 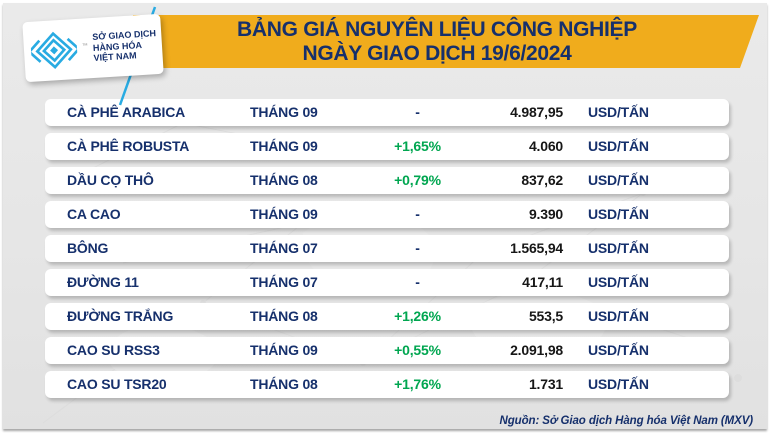 What do you see at coordinates (542, 282) in the screenshot?
I see `price-value: 417,11` at bounding box center [542, 282].